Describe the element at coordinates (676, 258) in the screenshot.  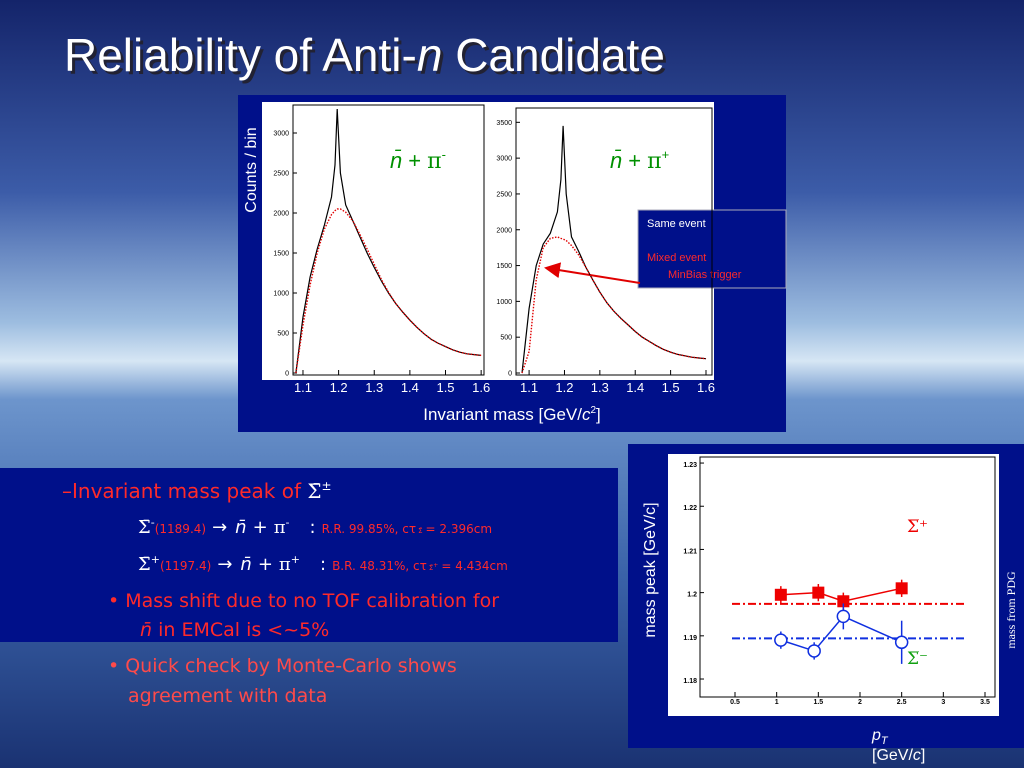
I see `legend-entry: Mixed event` at that location.